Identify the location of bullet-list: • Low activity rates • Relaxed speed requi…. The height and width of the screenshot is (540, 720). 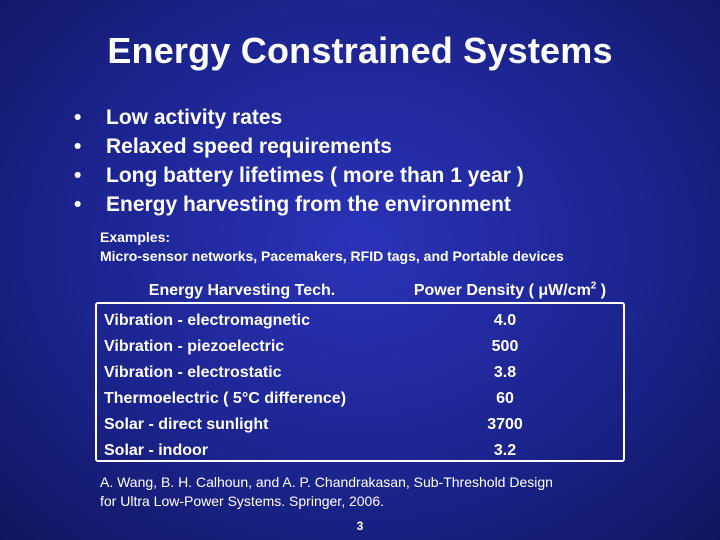
(299, 161).